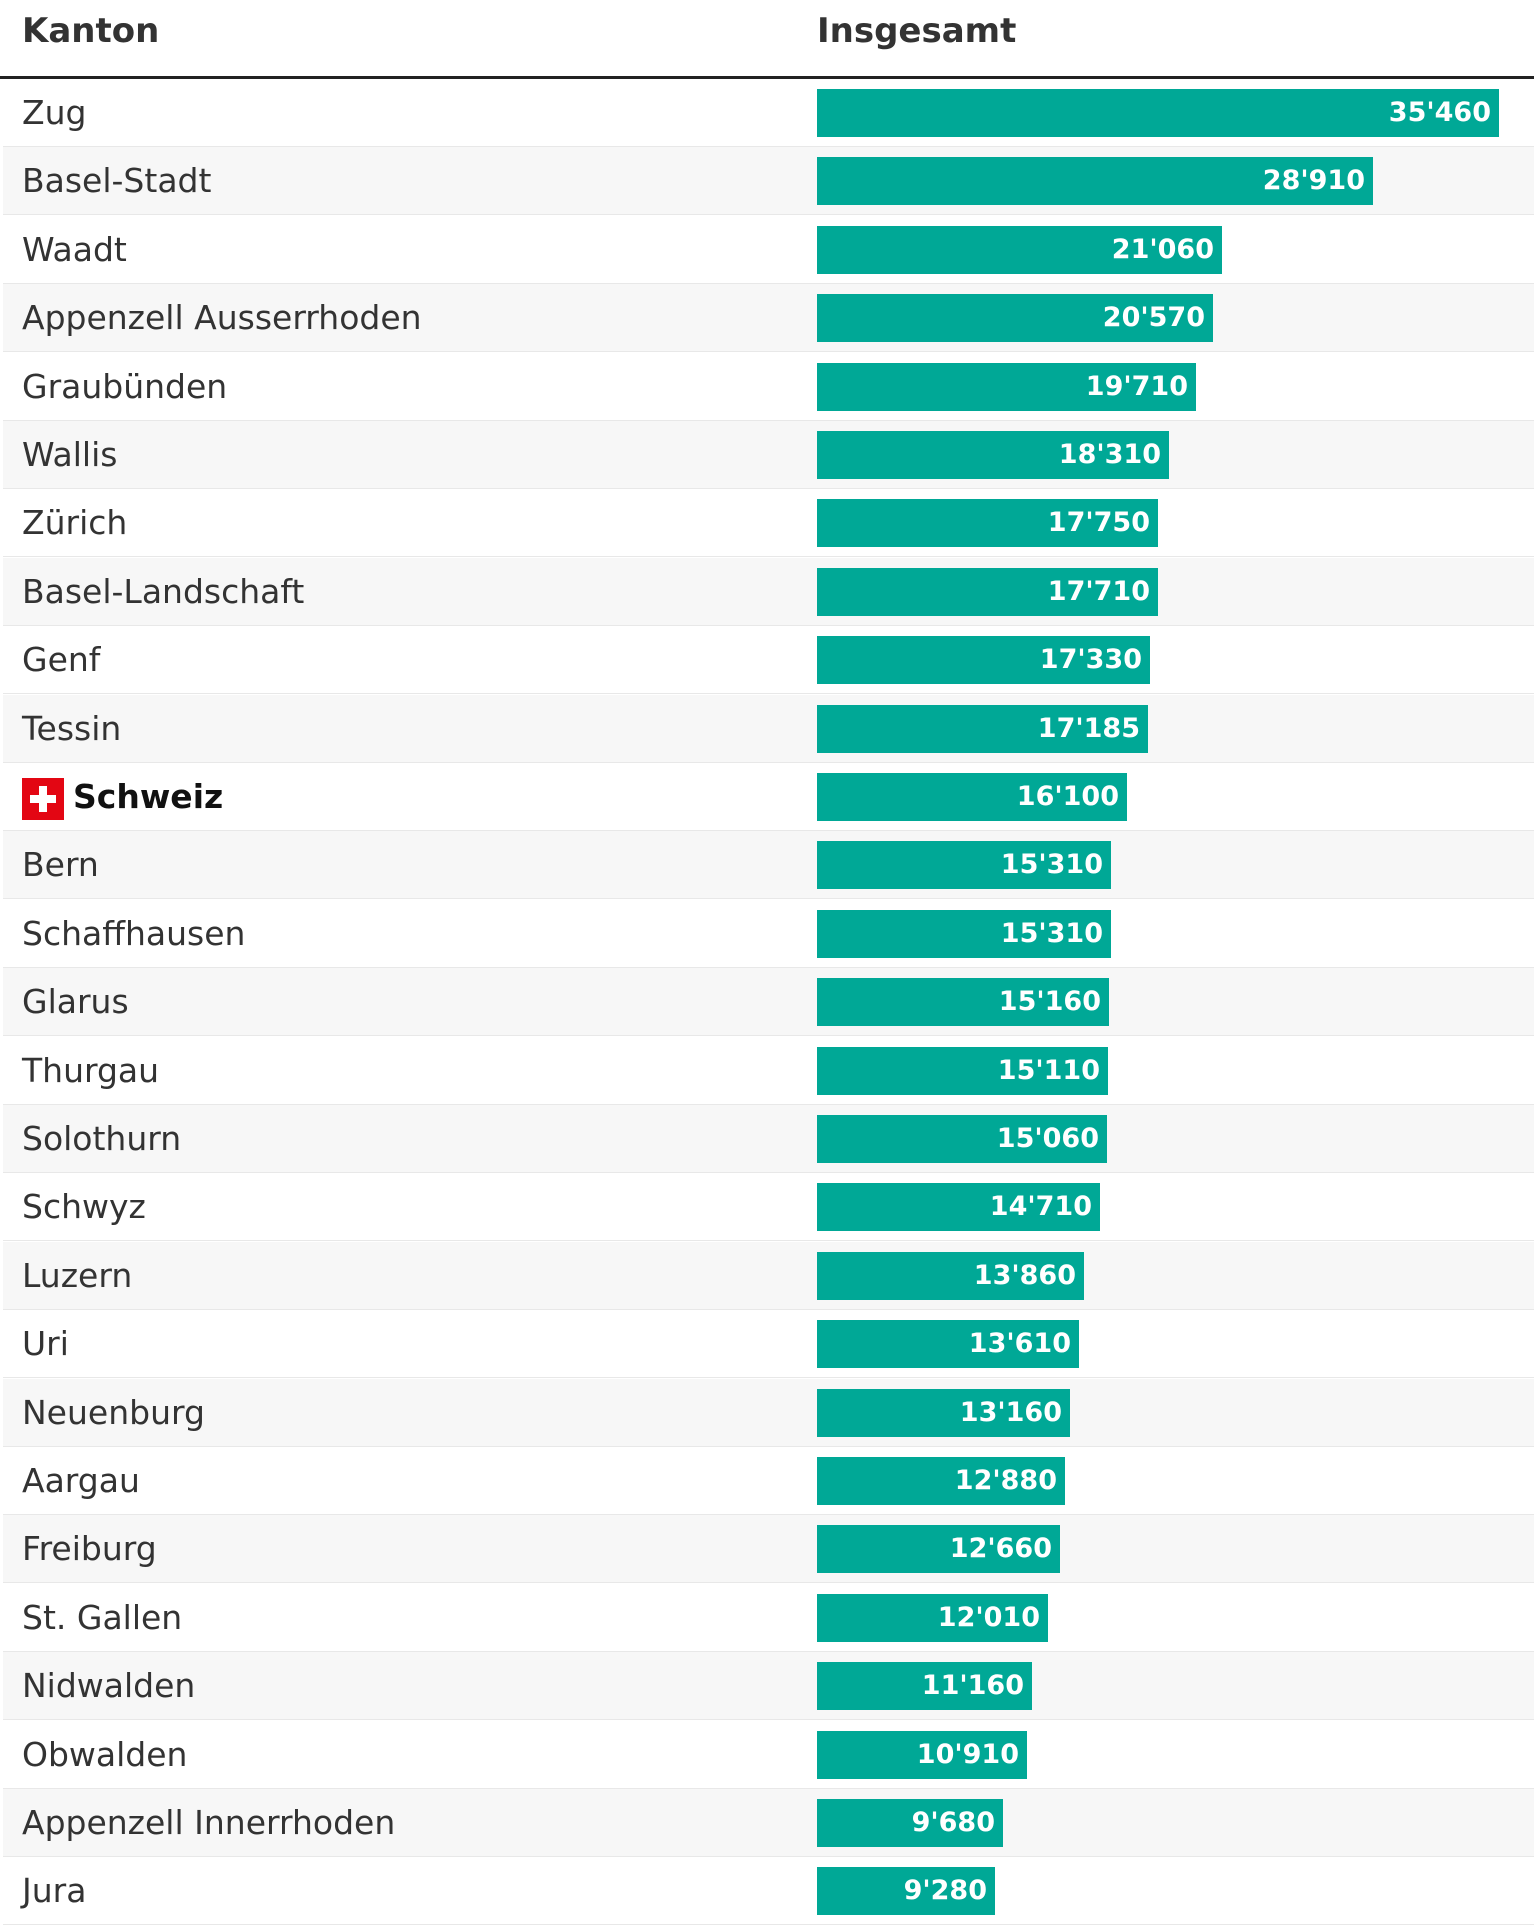  Describe the element at coordinates (972, 1686) in the screenshot. I see `bar-value-label: 11'160` at that location.